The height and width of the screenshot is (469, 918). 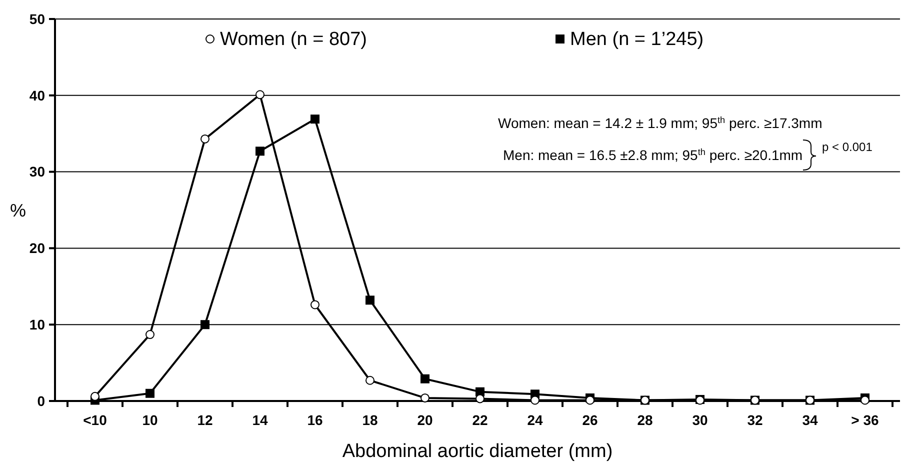 What do you see at coordinates (480, 420) in the screenshot?
I see `x-tick-label: 22` at bounding box center [480, 420].